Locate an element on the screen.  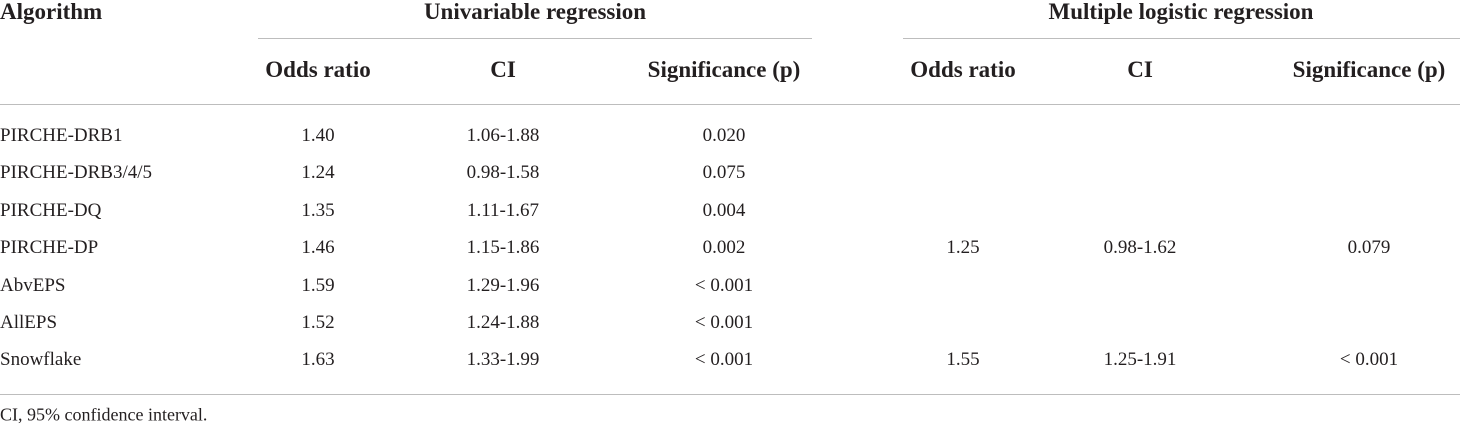
cell: 0.98-1.62 is located at coordinates (1140, 248).